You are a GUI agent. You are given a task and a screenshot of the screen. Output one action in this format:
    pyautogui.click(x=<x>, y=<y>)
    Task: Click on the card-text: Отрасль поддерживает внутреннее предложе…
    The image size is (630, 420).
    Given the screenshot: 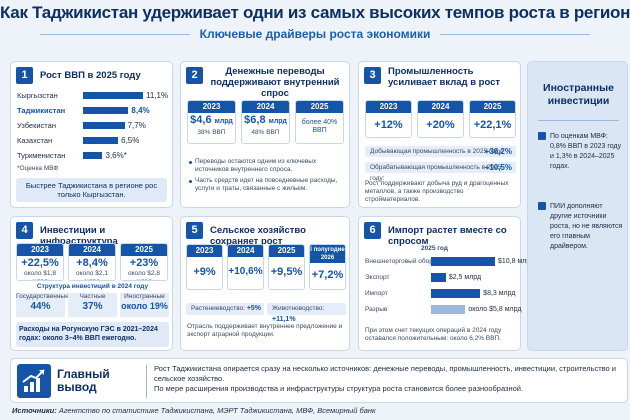 What is the action you would take?
    pyautogui.click(x=265, y=330)
    